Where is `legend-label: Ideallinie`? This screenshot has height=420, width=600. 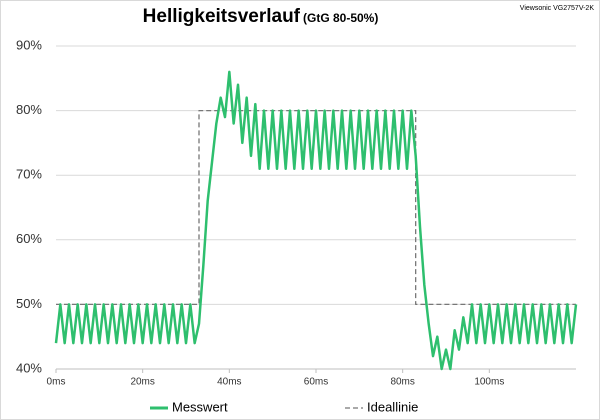 legend-label: Ideallinie is located at coordinates (392, 406).